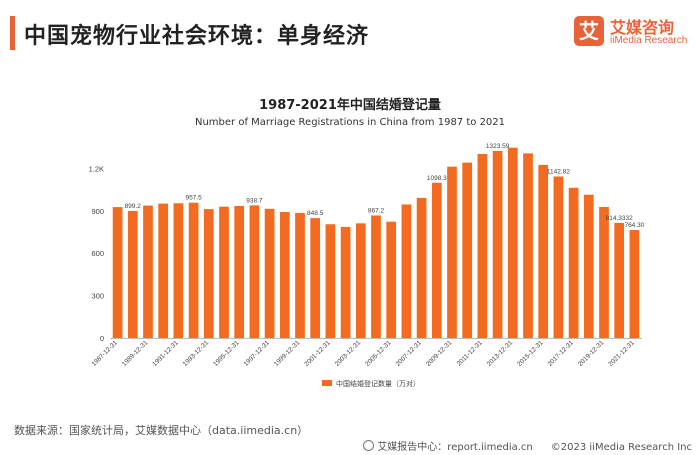  Describe the element at coordinates (437, 178) in the screenshot. I see `data-label: 1098.3` at that location.